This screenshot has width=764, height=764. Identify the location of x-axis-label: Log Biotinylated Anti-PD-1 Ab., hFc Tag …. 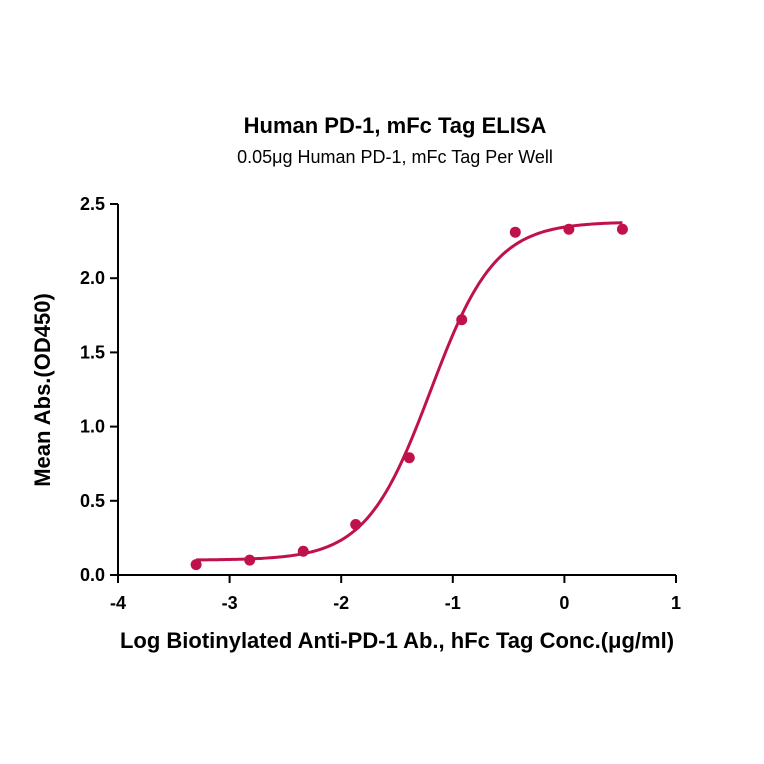
(397, 640).